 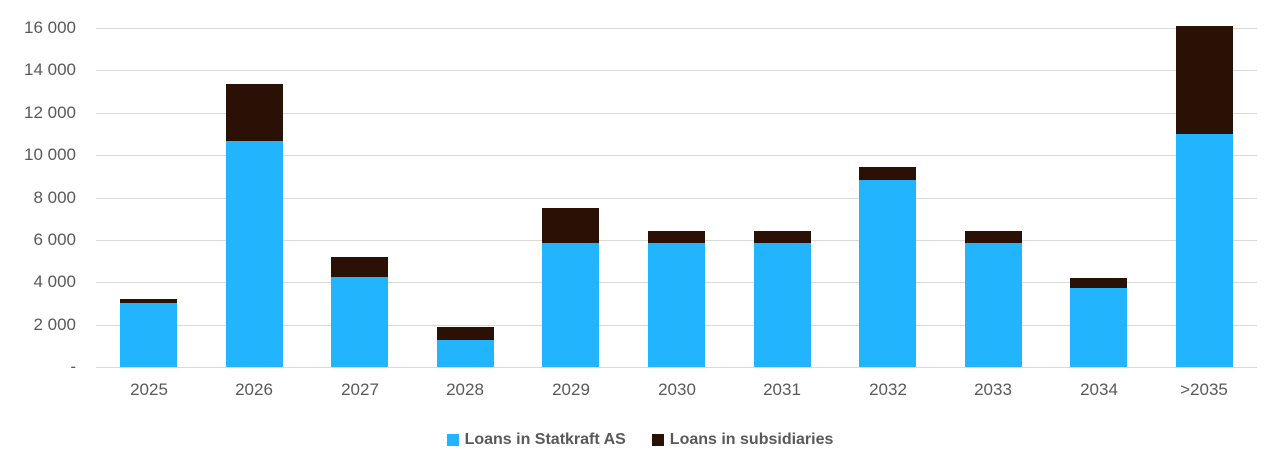 What do you see at coordinates (570, 225) in the screenshot?
I see `bar-segment-subsidiaries-2029` at bounding box center [570, 225].